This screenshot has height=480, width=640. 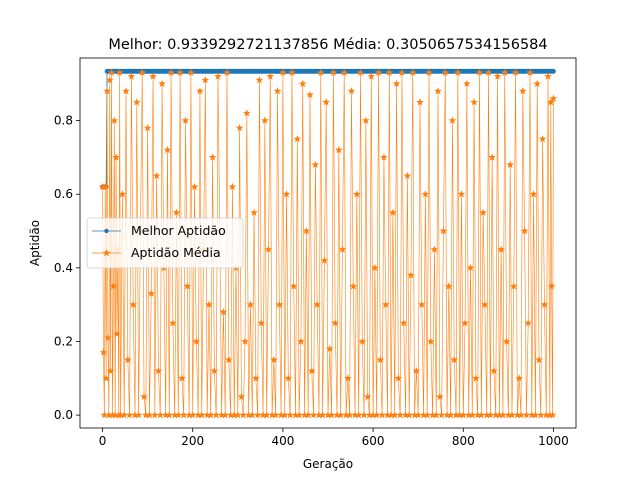 I want to click on legend-label-media: Aptidão Média, so click(x=176, y=252).